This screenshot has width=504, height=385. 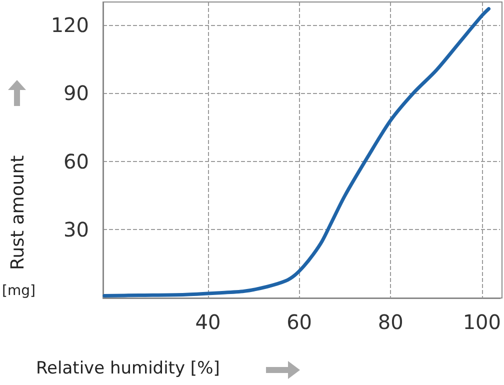 I want to click on x-tick-label: 100, so click(x=482, y=322).